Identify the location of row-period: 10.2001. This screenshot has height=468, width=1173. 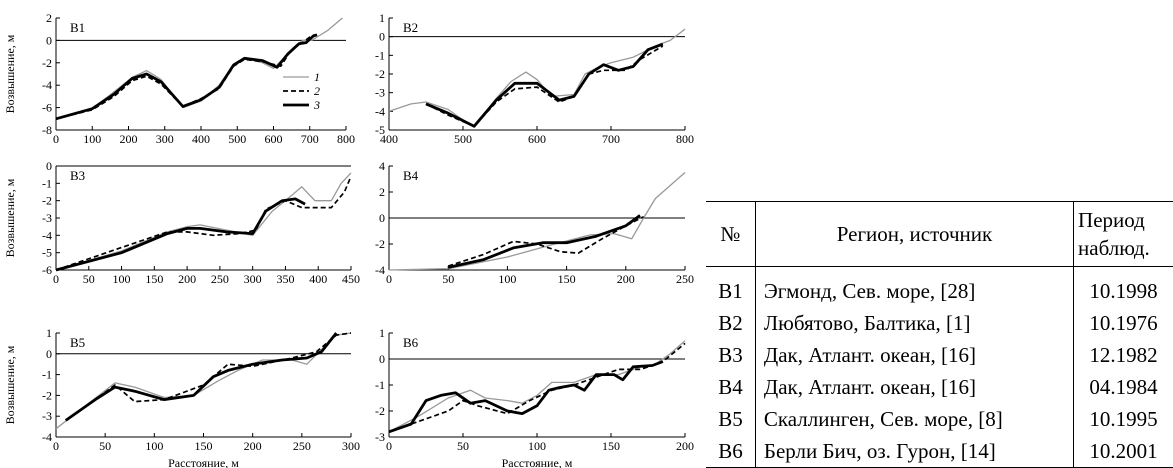
(1123, 451).